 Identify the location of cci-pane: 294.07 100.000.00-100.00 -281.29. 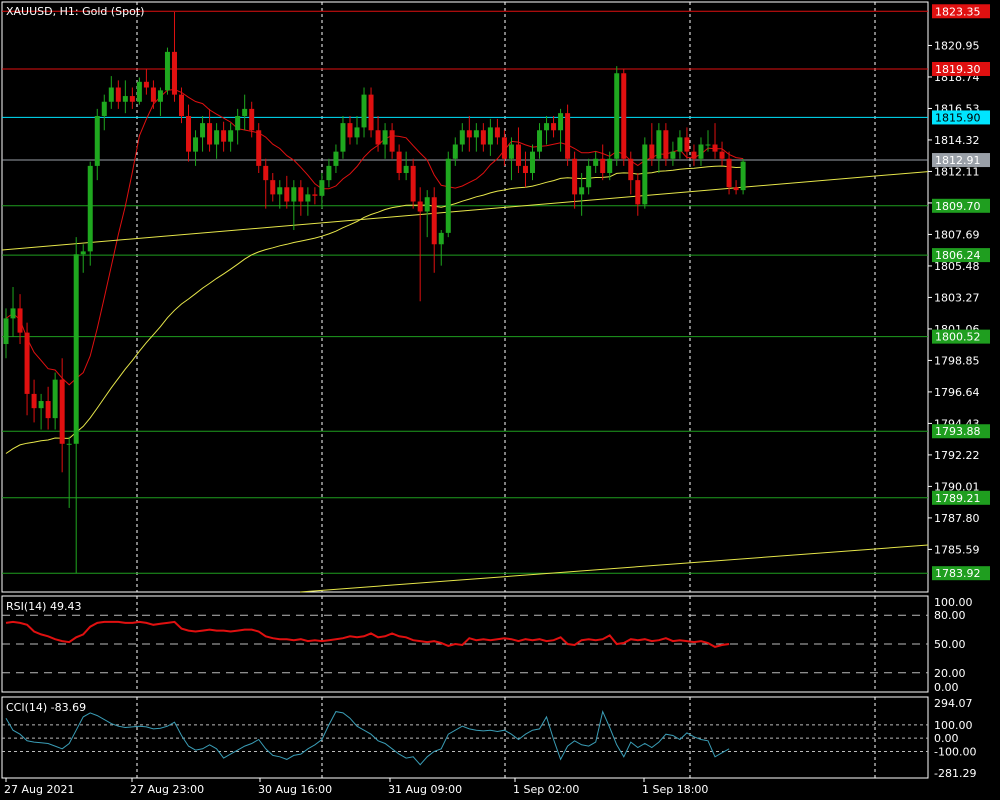
(488, 738).